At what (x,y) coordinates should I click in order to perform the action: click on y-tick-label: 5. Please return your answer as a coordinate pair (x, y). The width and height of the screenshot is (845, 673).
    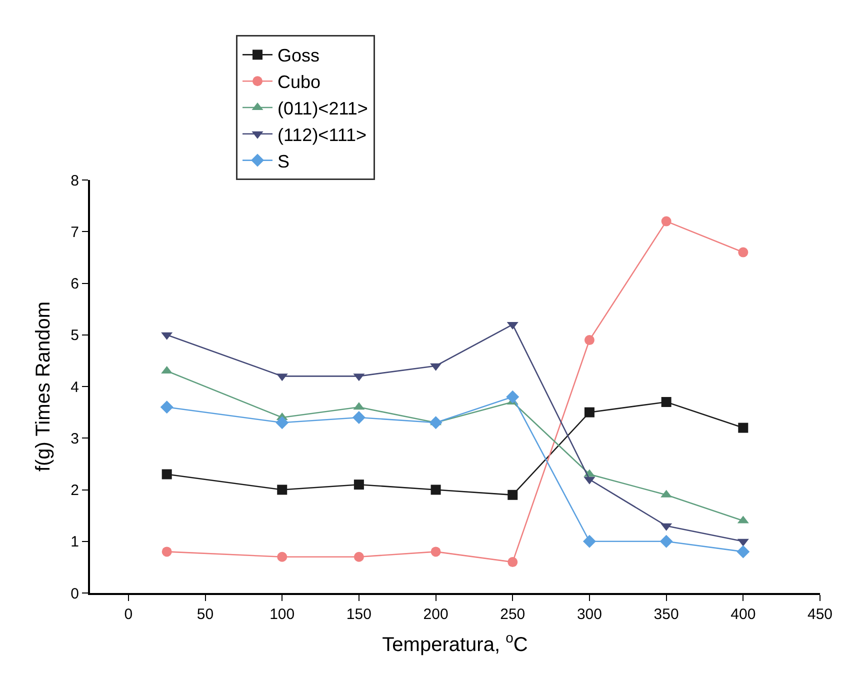
    Looking at the image, I should click on (74, 335).